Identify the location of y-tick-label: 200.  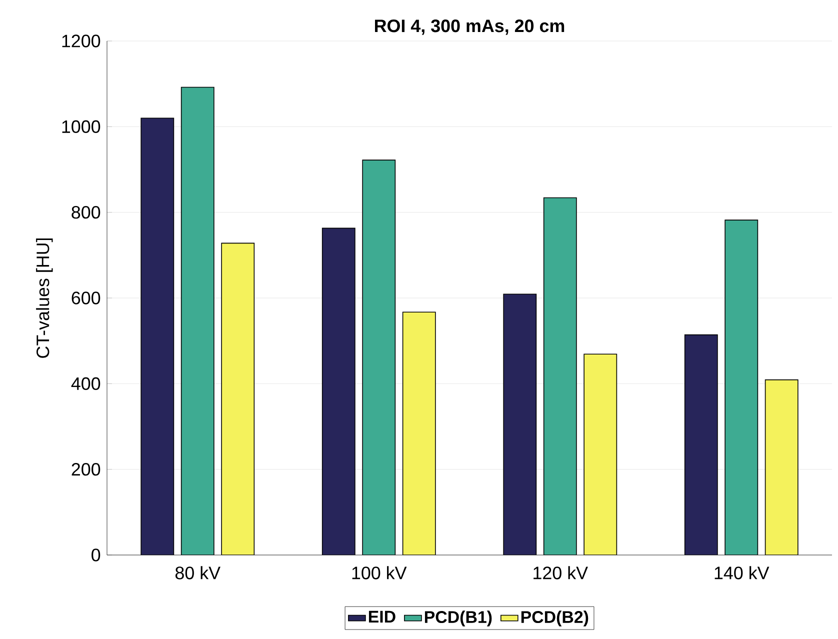
(86, 469).